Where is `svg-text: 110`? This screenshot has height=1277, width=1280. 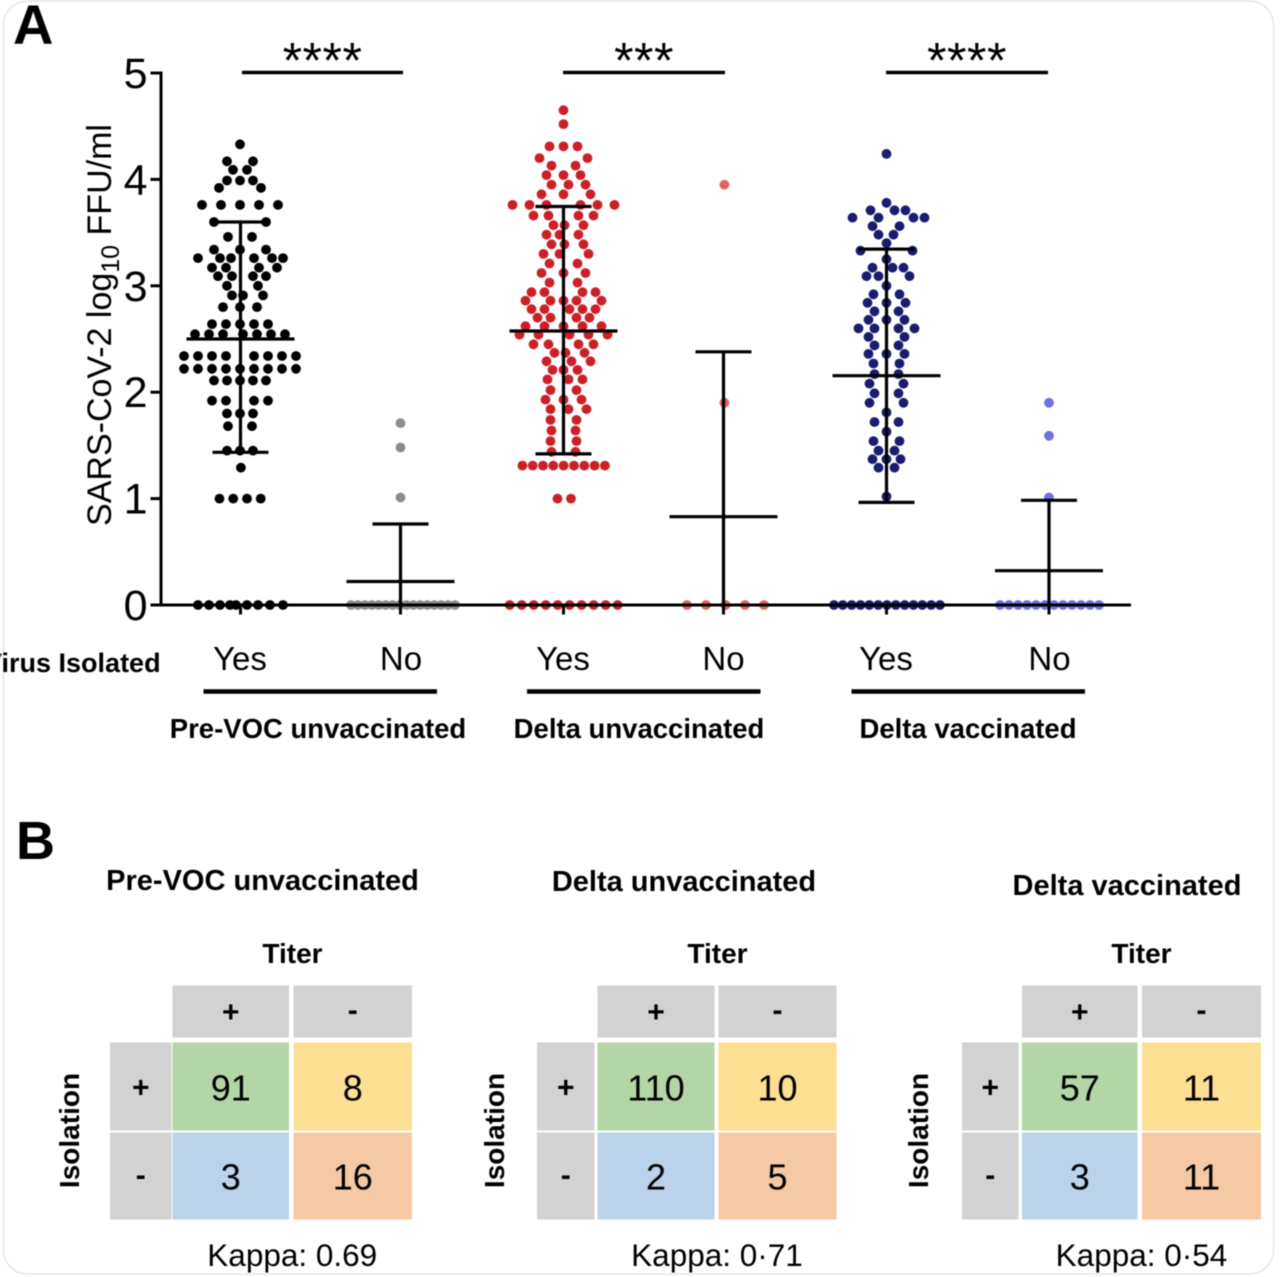
svg-text: 110 is located at coordinates (655, 1088).